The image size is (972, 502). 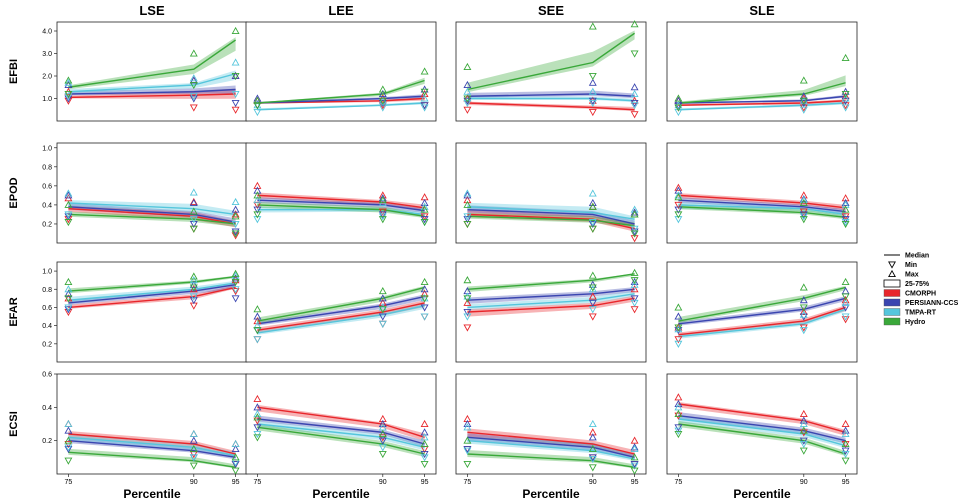 I want to click on legend-label-cmorph: CMORPH, so click(x=920, y=294).